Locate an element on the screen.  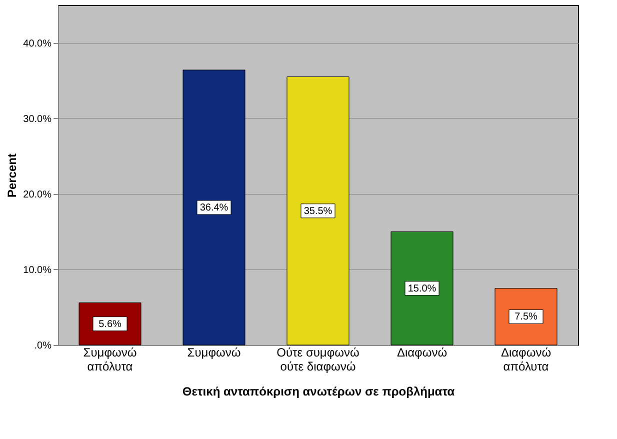
x-tick-label: Διαφωνώ απόλυτα is located at coordinates (526, 360).